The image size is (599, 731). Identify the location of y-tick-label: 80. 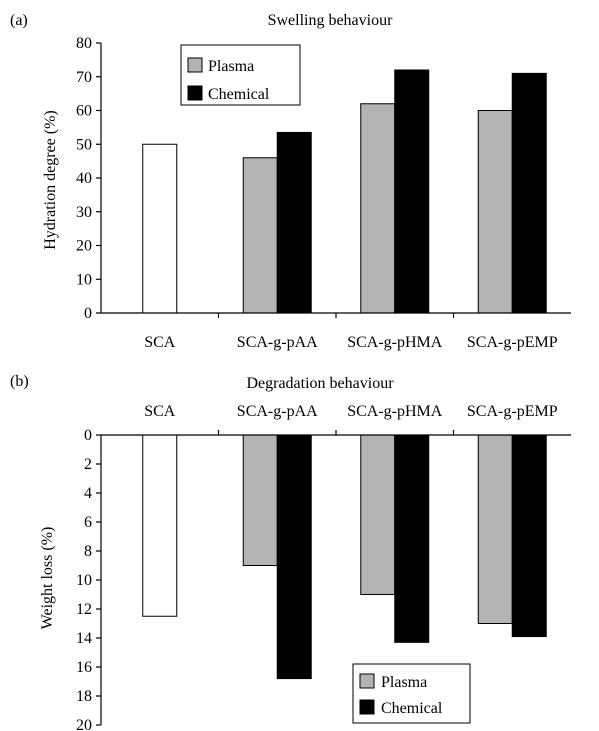
(84, 43).